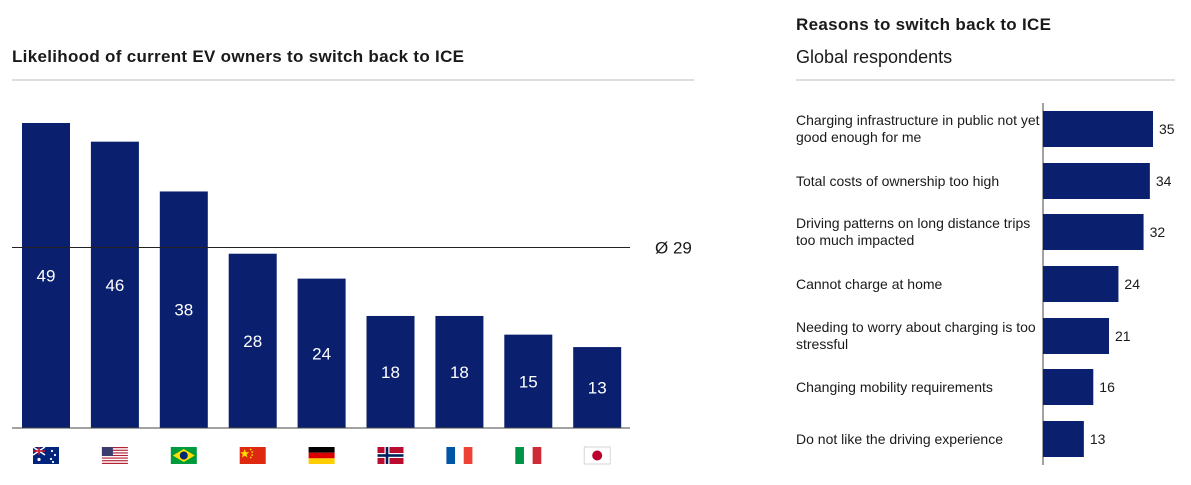  What do you see at coordinates (869, 284) in the screenshot?
I see `reason-category-label: Cannot charge at home` at bounding box center [869, 284].